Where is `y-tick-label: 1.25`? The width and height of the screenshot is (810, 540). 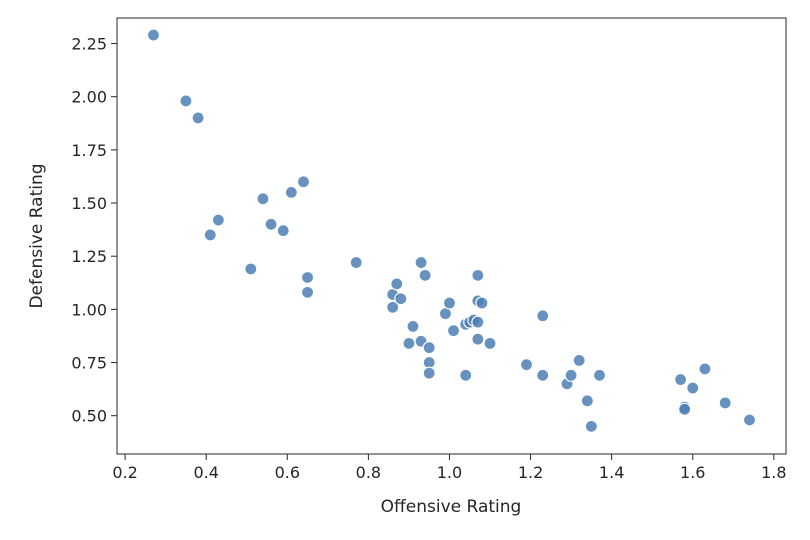
y-tick-label: 1.25 is located at coordinates (89, 256).